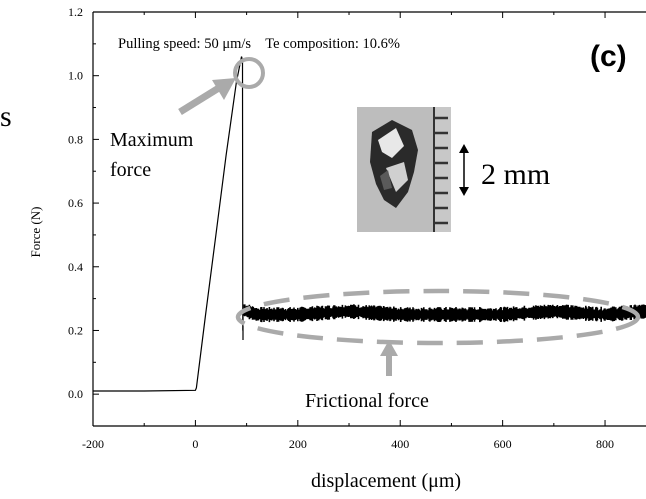  Describe the element at coordinates (207, 96) in the screenshot. I see `maximum-force-arrow` at that location.